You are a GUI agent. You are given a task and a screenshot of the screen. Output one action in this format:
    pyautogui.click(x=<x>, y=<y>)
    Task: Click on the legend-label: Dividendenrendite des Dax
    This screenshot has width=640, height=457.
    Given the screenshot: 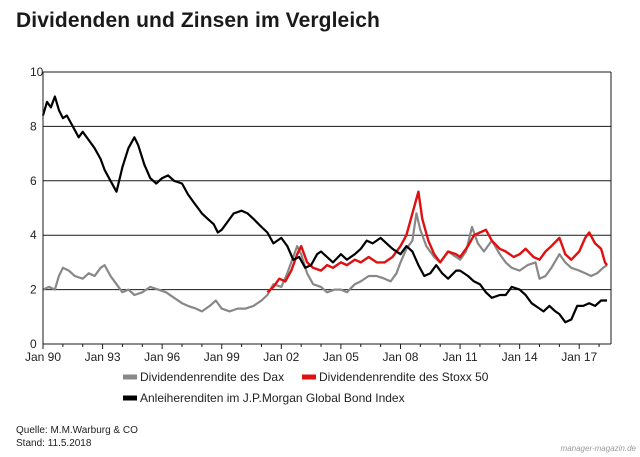 What is the action you would take?
    pyautogui.click(x=212, y=377)
    